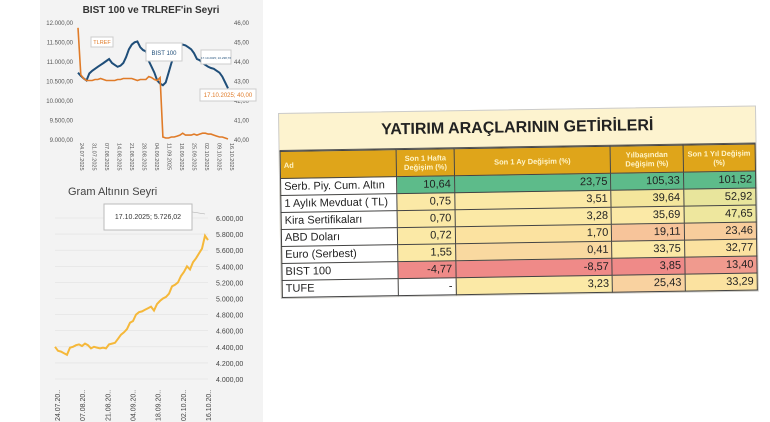 The image size is (770, 422). What do you see at coordinates (242, 44) in the screenshot?
I see `y-right-tick: 45,00` at bounding box center [242, 44].